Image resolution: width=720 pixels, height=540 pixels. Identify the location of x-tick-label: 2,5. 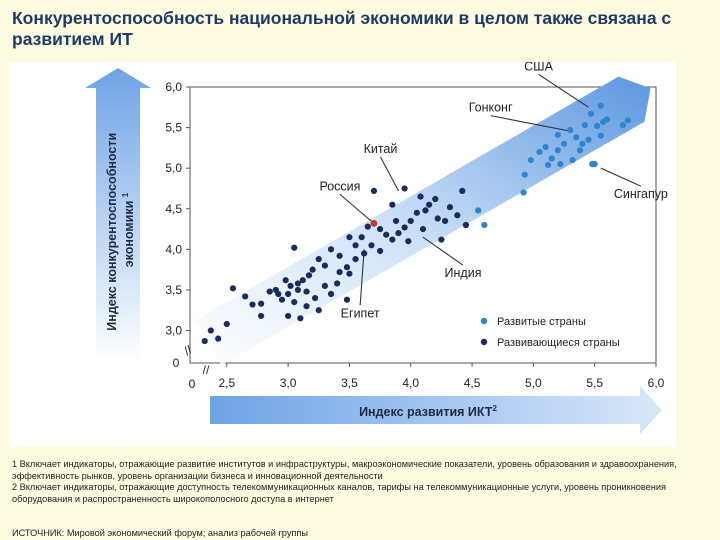
(226, 383).